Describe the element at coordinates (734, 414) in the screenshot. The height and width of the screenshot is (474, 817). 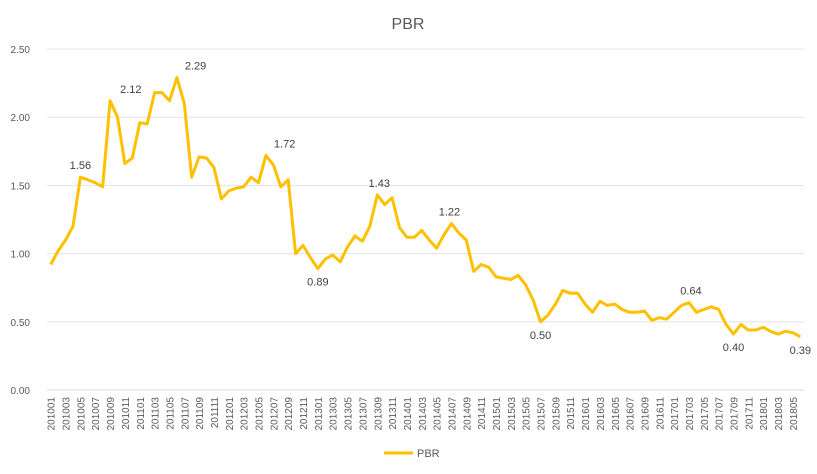
I see `x-tick-label: 201709` at that location.